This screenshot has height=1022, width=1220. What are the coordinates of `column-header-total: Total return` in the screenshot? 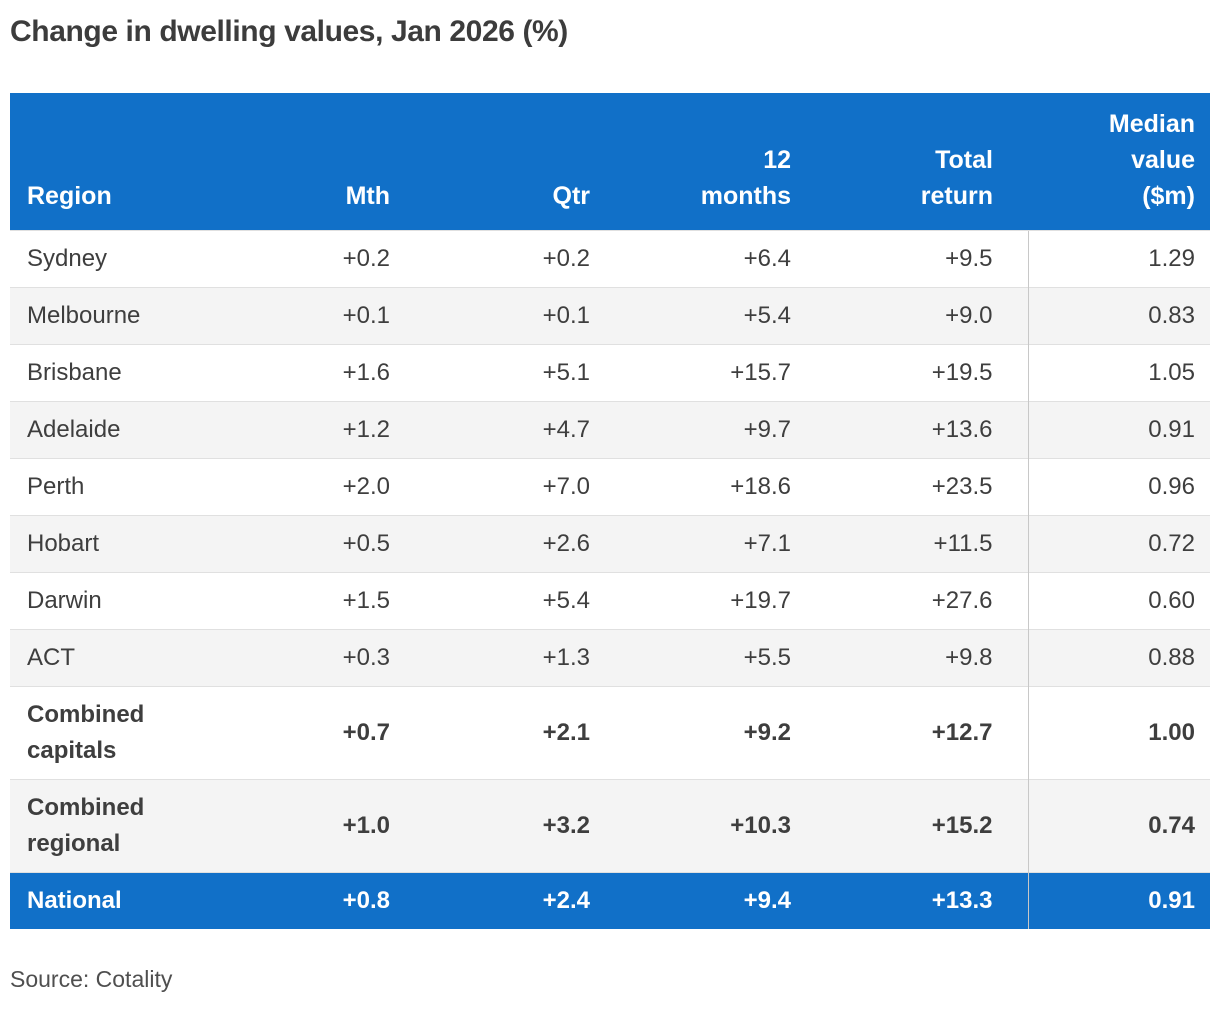 It's located at (917, 161).